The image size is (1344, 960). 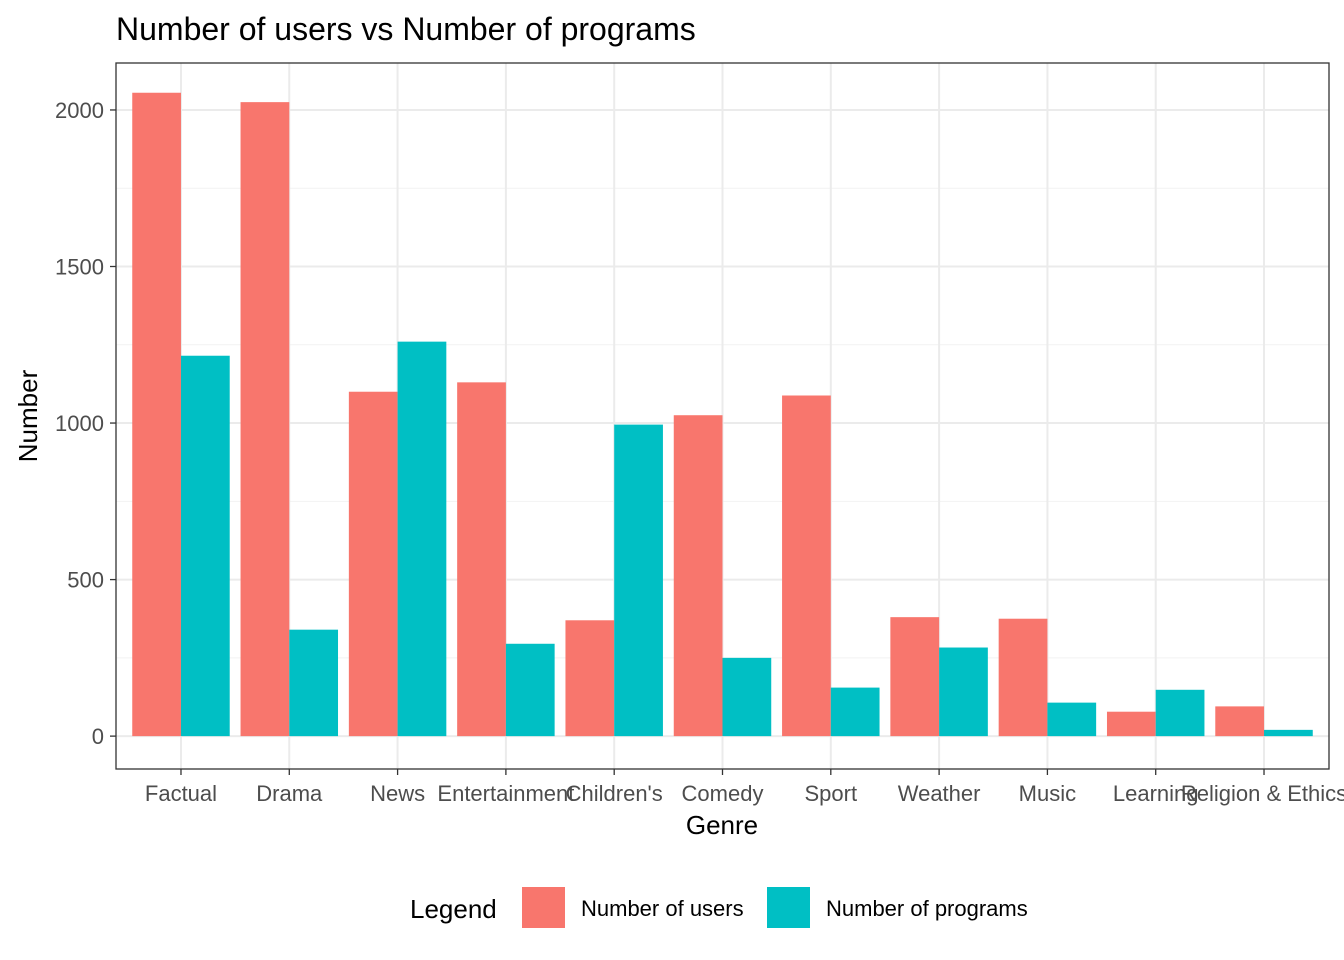 I want to click on y-axis: 0 500 1000 1500 2000, so click(x=85, y=423).